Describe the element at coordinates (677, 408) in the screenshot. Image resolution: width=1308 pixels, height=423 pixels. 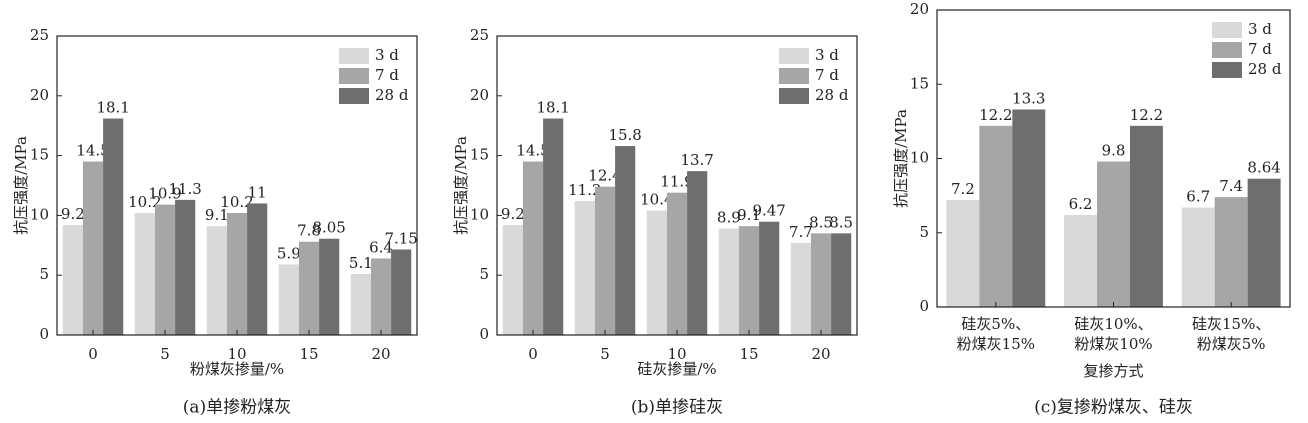
I see `caption: (b)单掺硅灰` at that location.